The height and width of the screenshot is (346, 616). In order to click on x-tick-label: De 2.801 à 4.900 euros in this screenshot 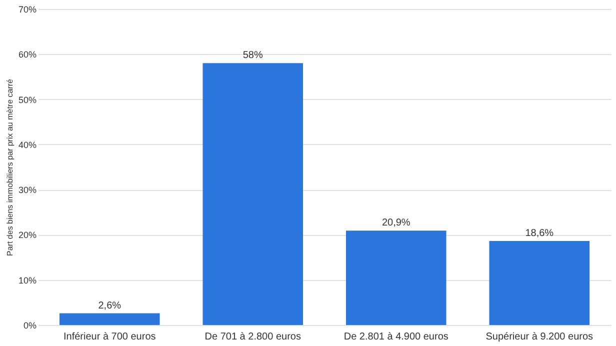, I will do `click(396, 337)`.